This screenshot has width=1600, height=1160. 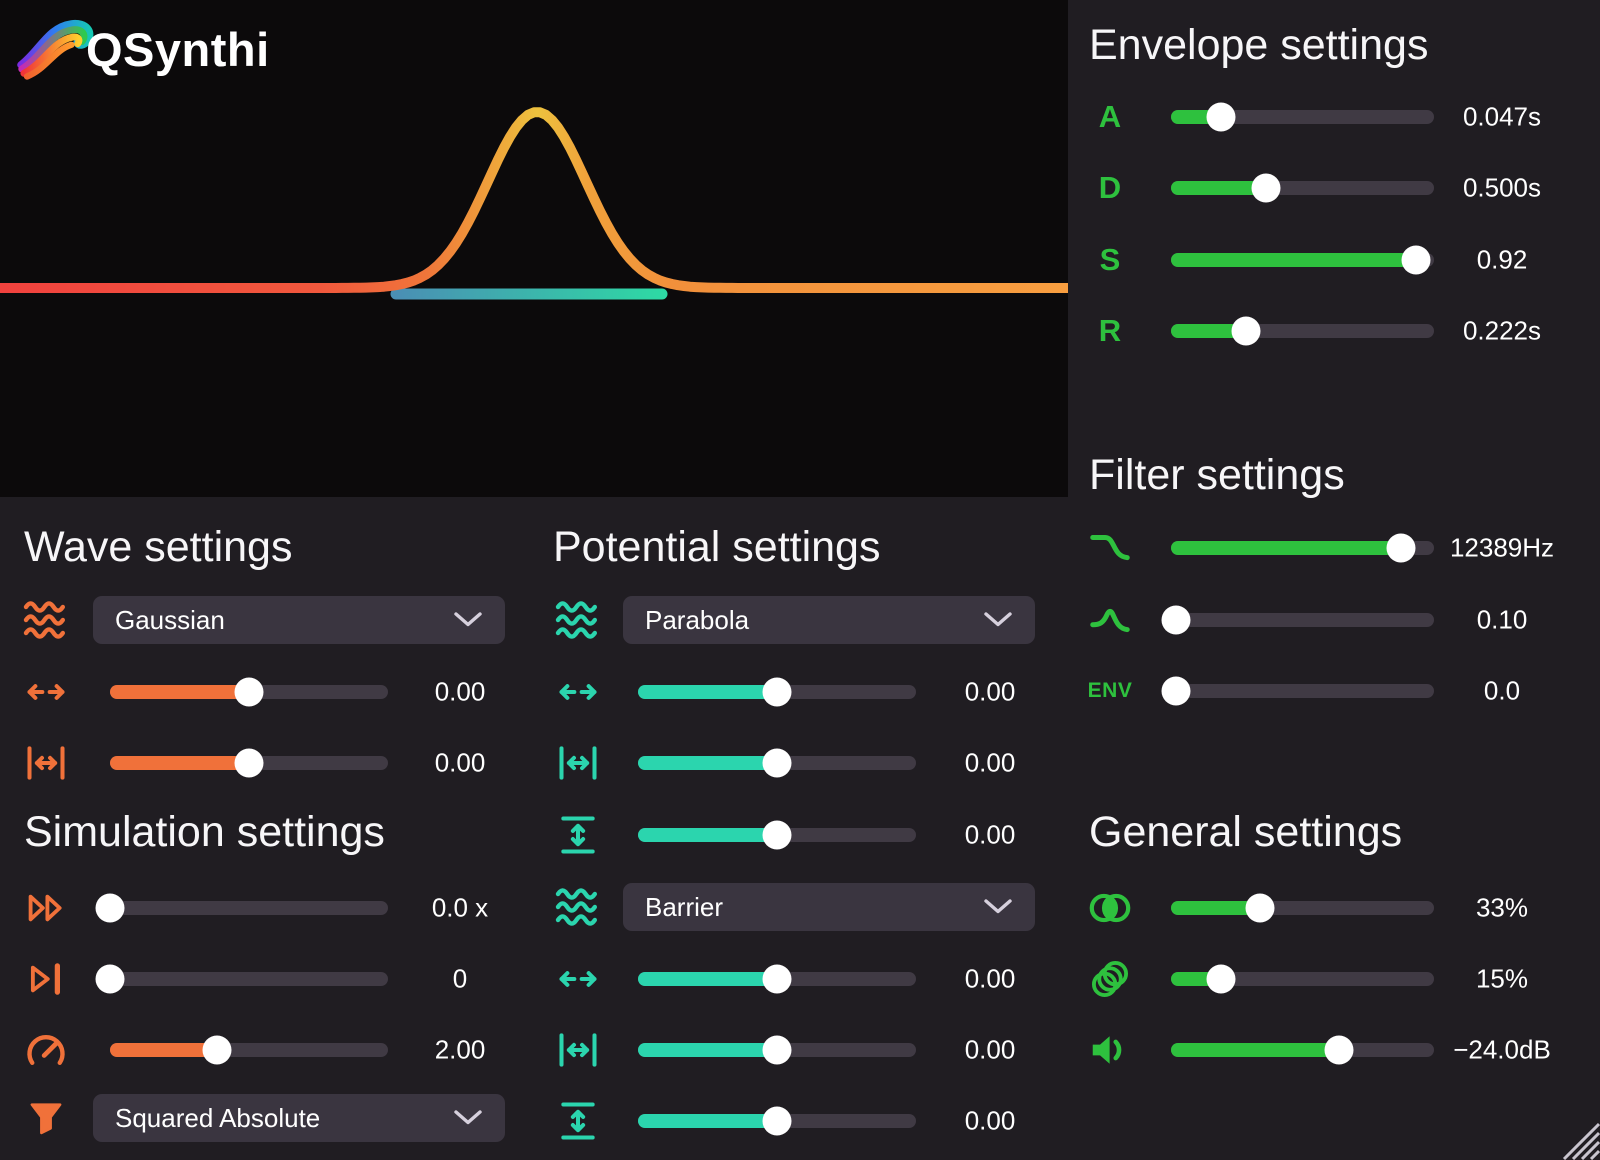 What do you see at coordinates (578, 763) in the screenshot?
I see `width-icon` at bounding box center [578, 763].